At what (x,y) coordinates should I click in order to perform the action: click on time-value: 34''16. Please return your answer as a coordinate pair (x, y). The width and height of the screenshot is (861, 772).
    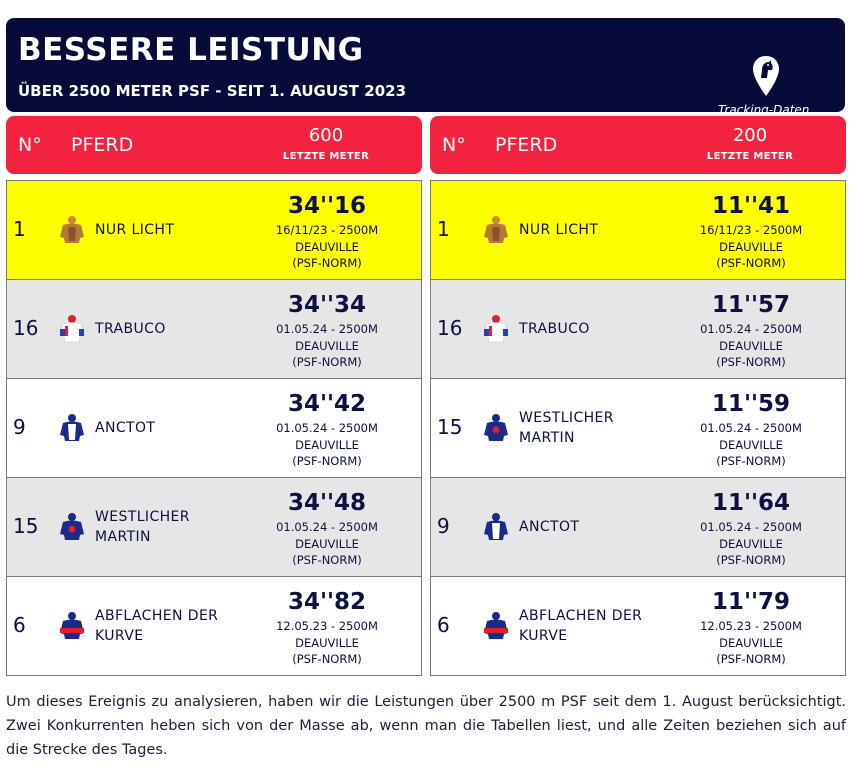
    Looking at the image, I should click on (327, 206).